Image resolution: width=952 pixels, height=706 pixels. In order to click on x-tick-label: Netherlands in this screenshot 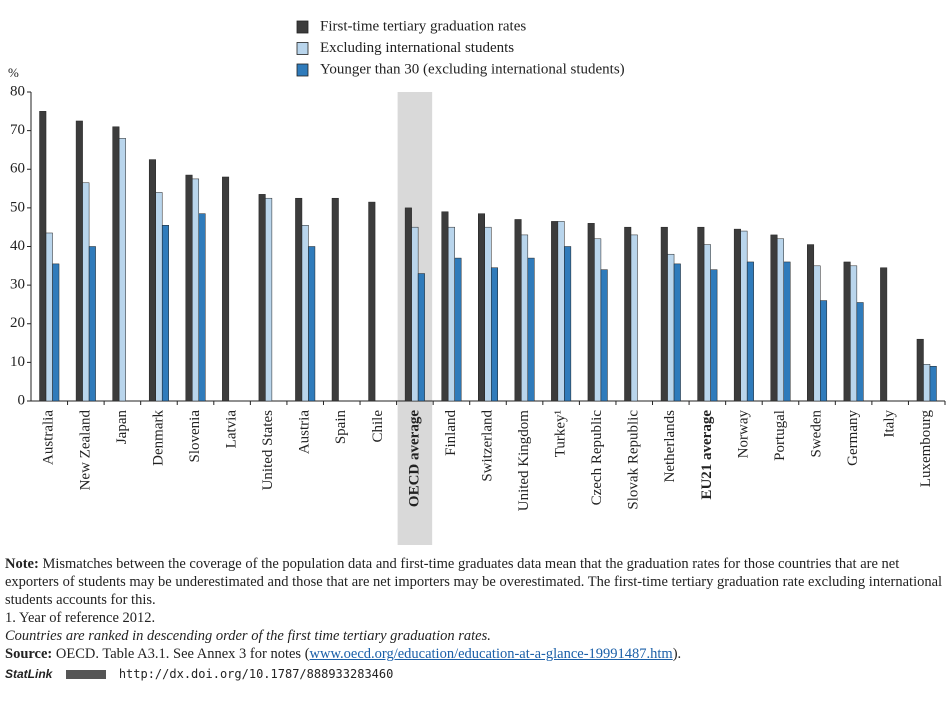, I will do `click(670, 446)`.